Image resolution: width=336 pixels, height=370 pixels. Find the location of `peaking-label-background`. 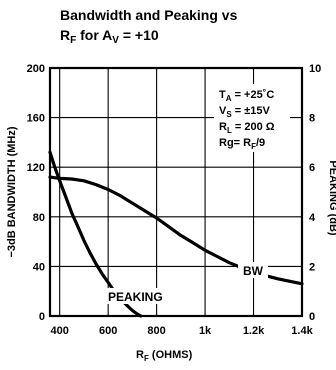

peaking-label-background is located at coordinates (138, 296).